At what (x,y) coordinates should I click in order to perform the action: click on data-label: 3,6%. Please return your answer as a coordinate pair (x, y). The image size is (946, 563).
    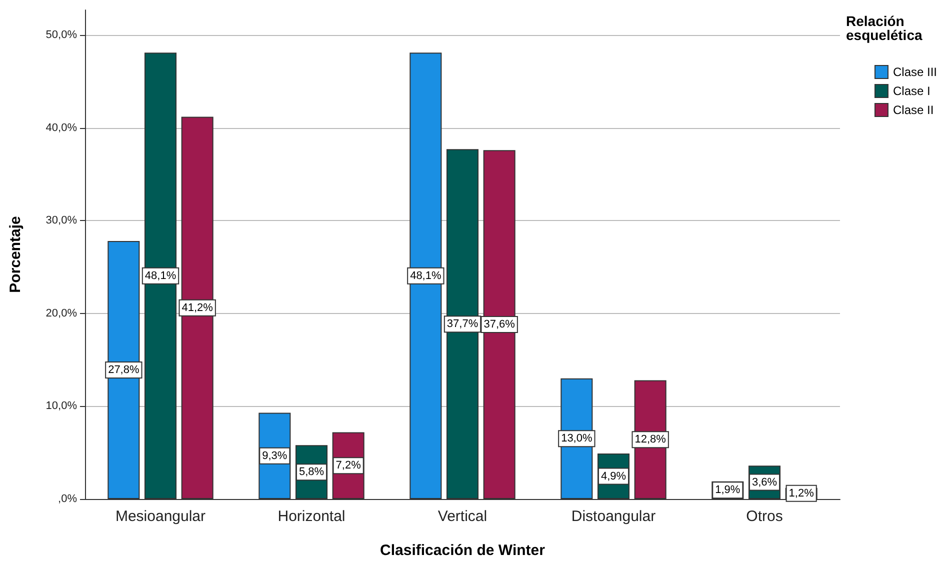
    Looking at the image, I should click on (765, 482).